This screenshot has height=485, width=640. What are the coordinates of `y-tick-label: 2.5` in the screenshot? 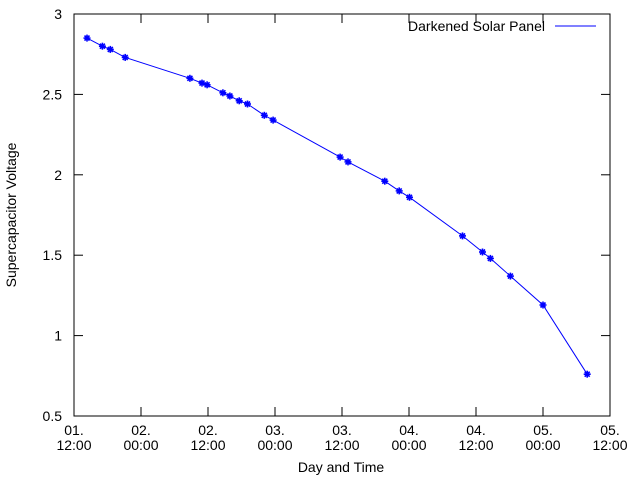 It's located at (53, 94).